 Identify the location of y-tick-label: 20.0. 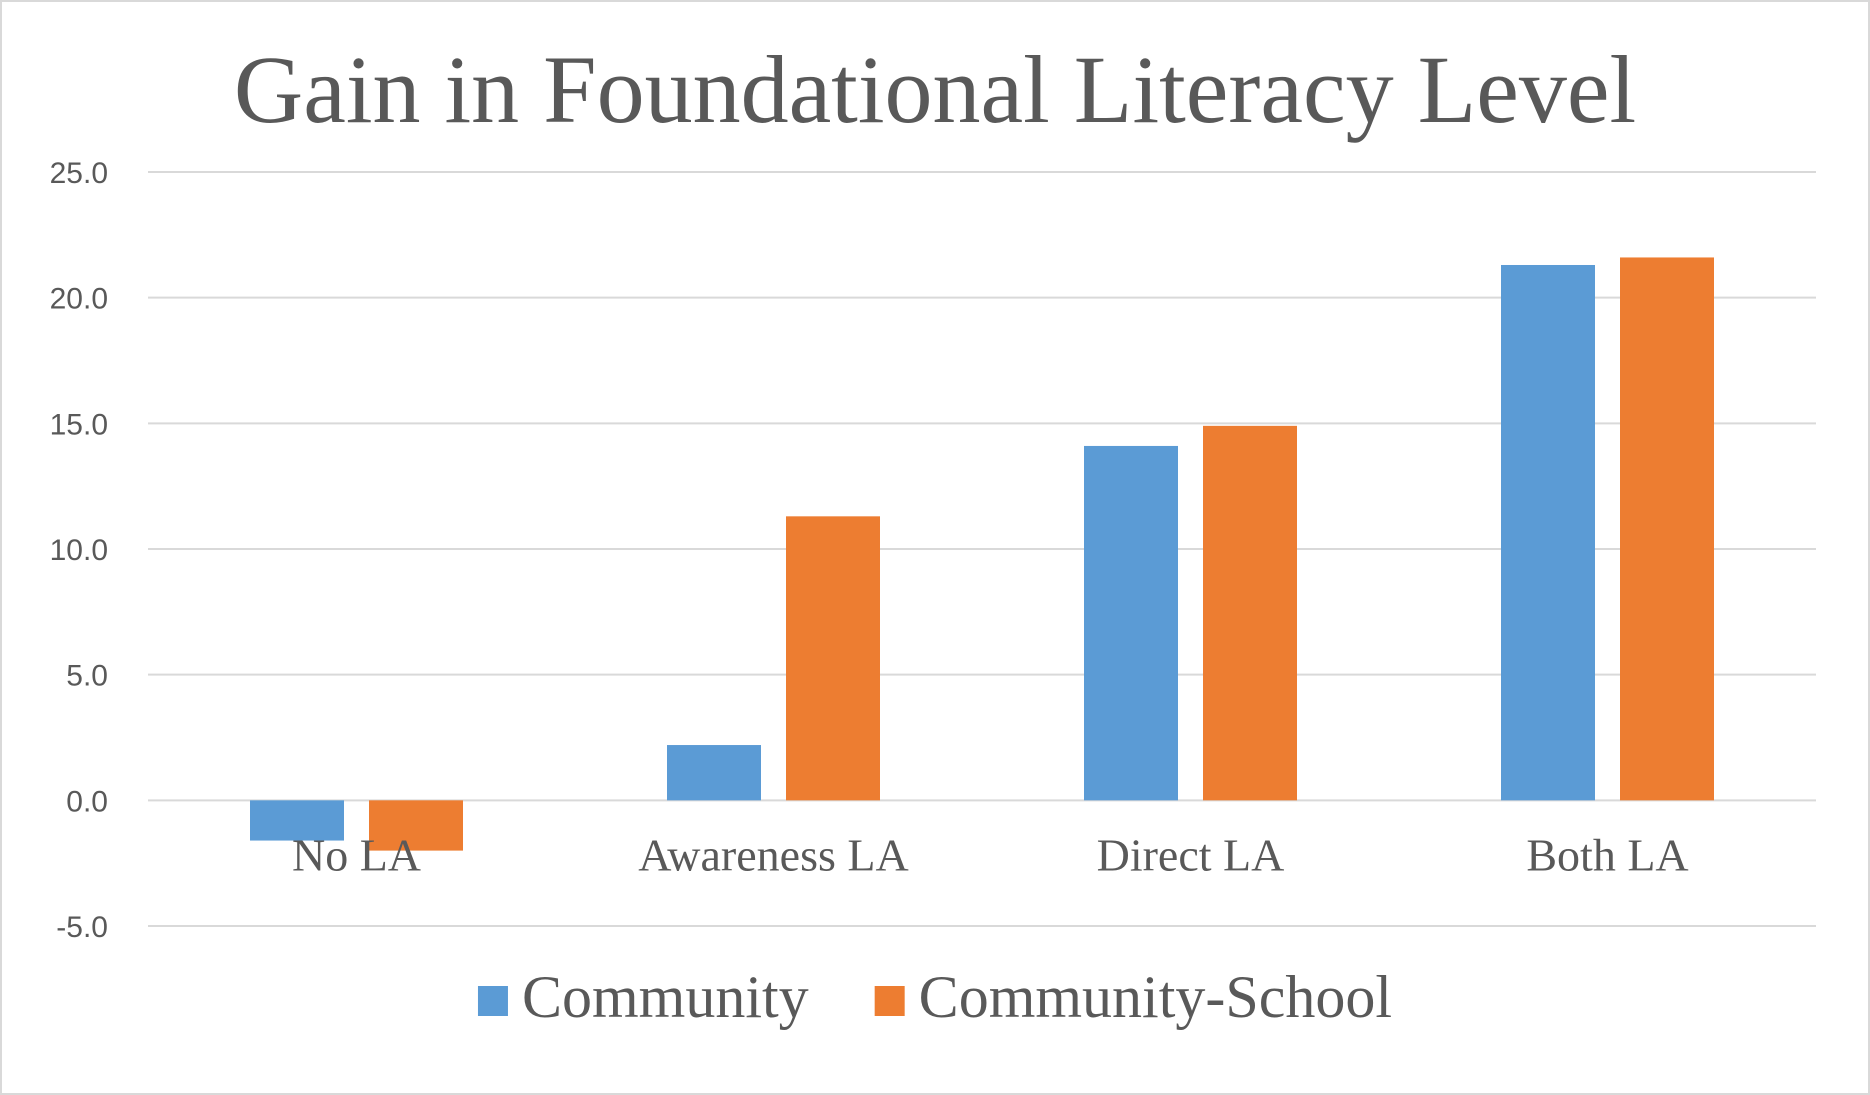
(79, 299).